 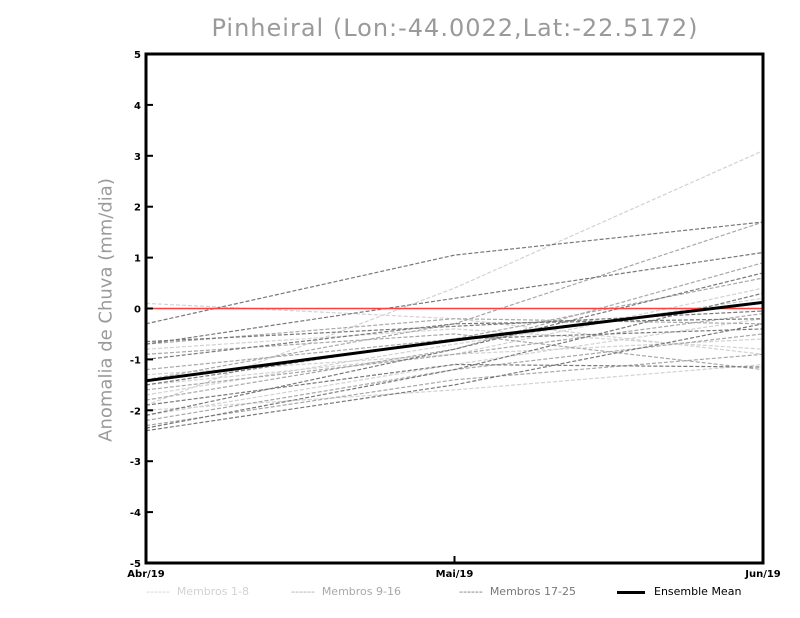 I want to click on y-tick-label: 5, so click(x=137, y=55).